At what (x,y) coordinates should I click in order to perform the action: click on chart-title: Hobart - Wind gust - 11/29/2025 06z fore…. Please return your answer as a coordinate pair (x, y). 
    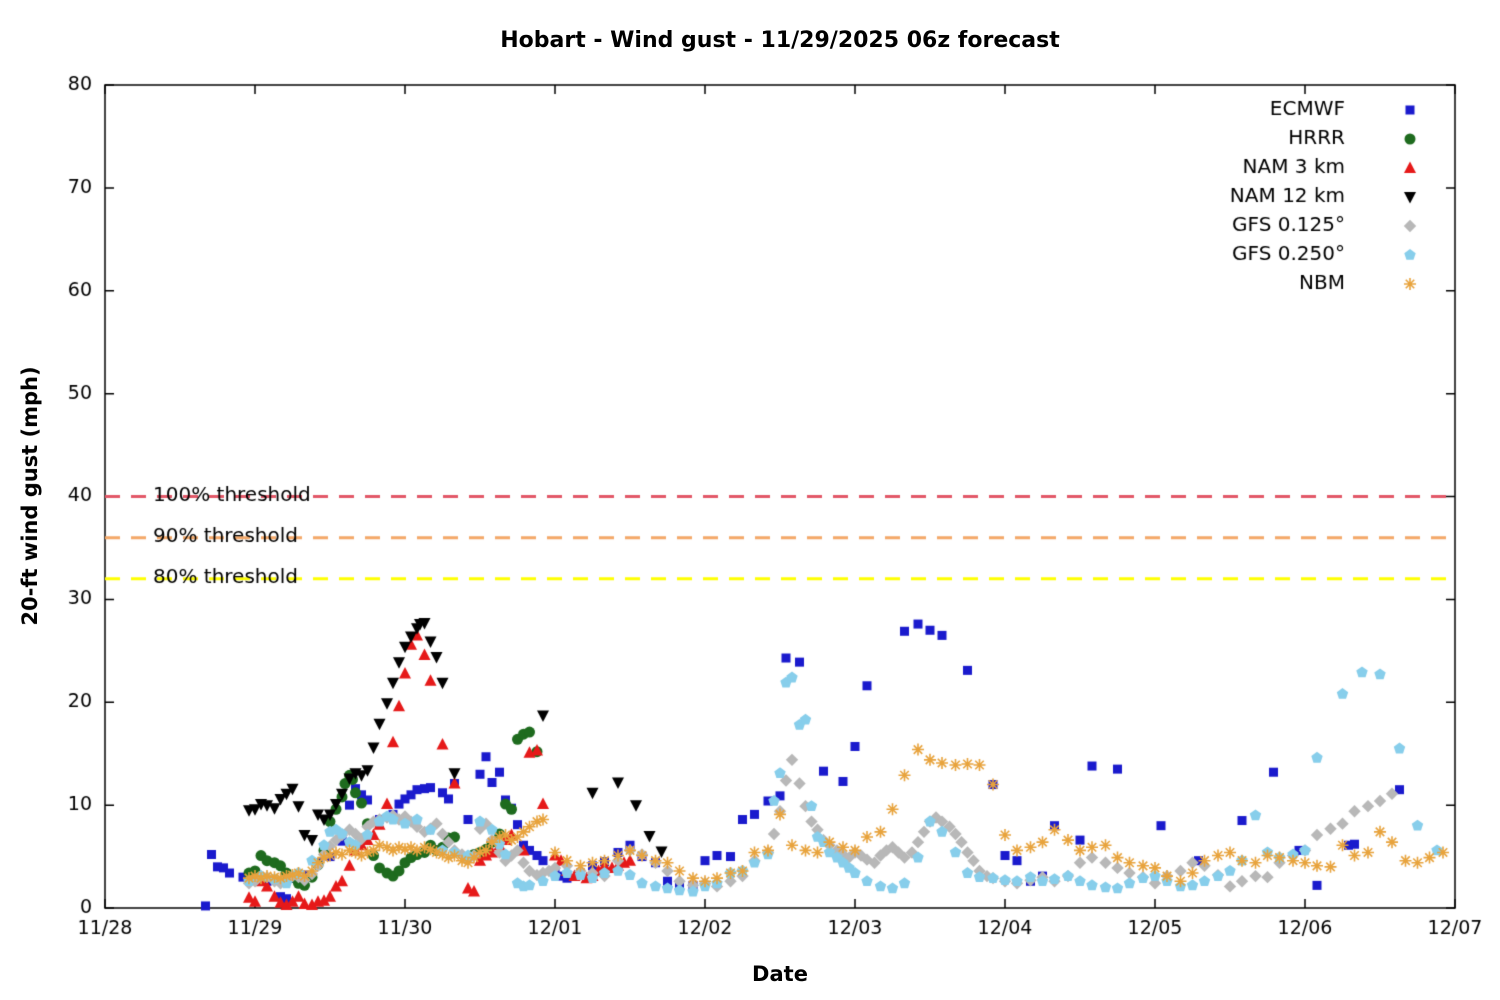
    Looking at the image, I should click on (780, 40).